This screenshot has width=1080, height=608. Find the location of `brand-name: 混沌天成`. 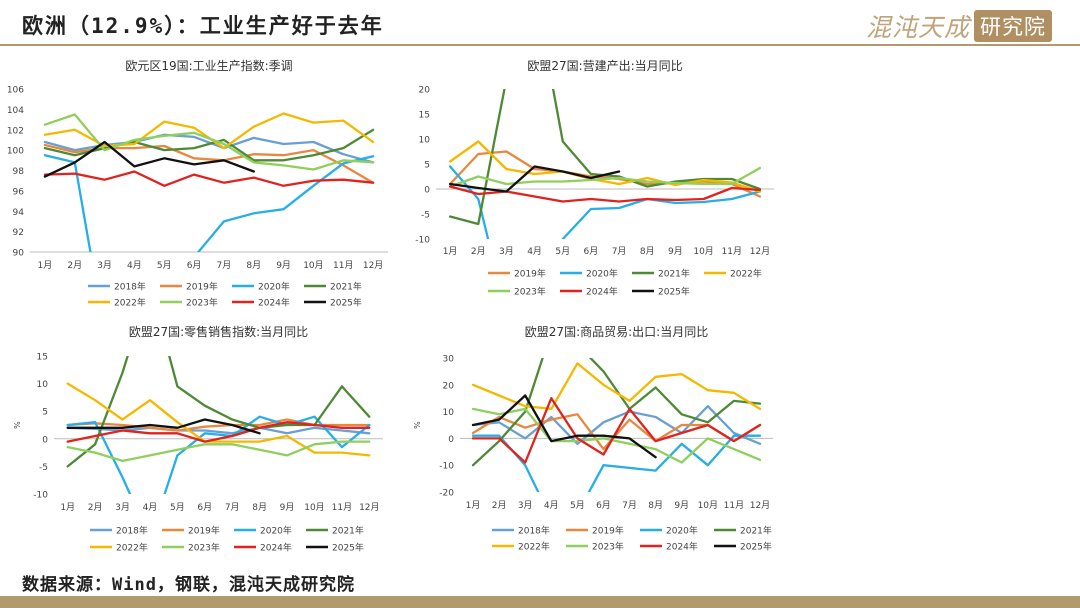

brand-name: 混沌天成 is located at coordinates (917, 27).